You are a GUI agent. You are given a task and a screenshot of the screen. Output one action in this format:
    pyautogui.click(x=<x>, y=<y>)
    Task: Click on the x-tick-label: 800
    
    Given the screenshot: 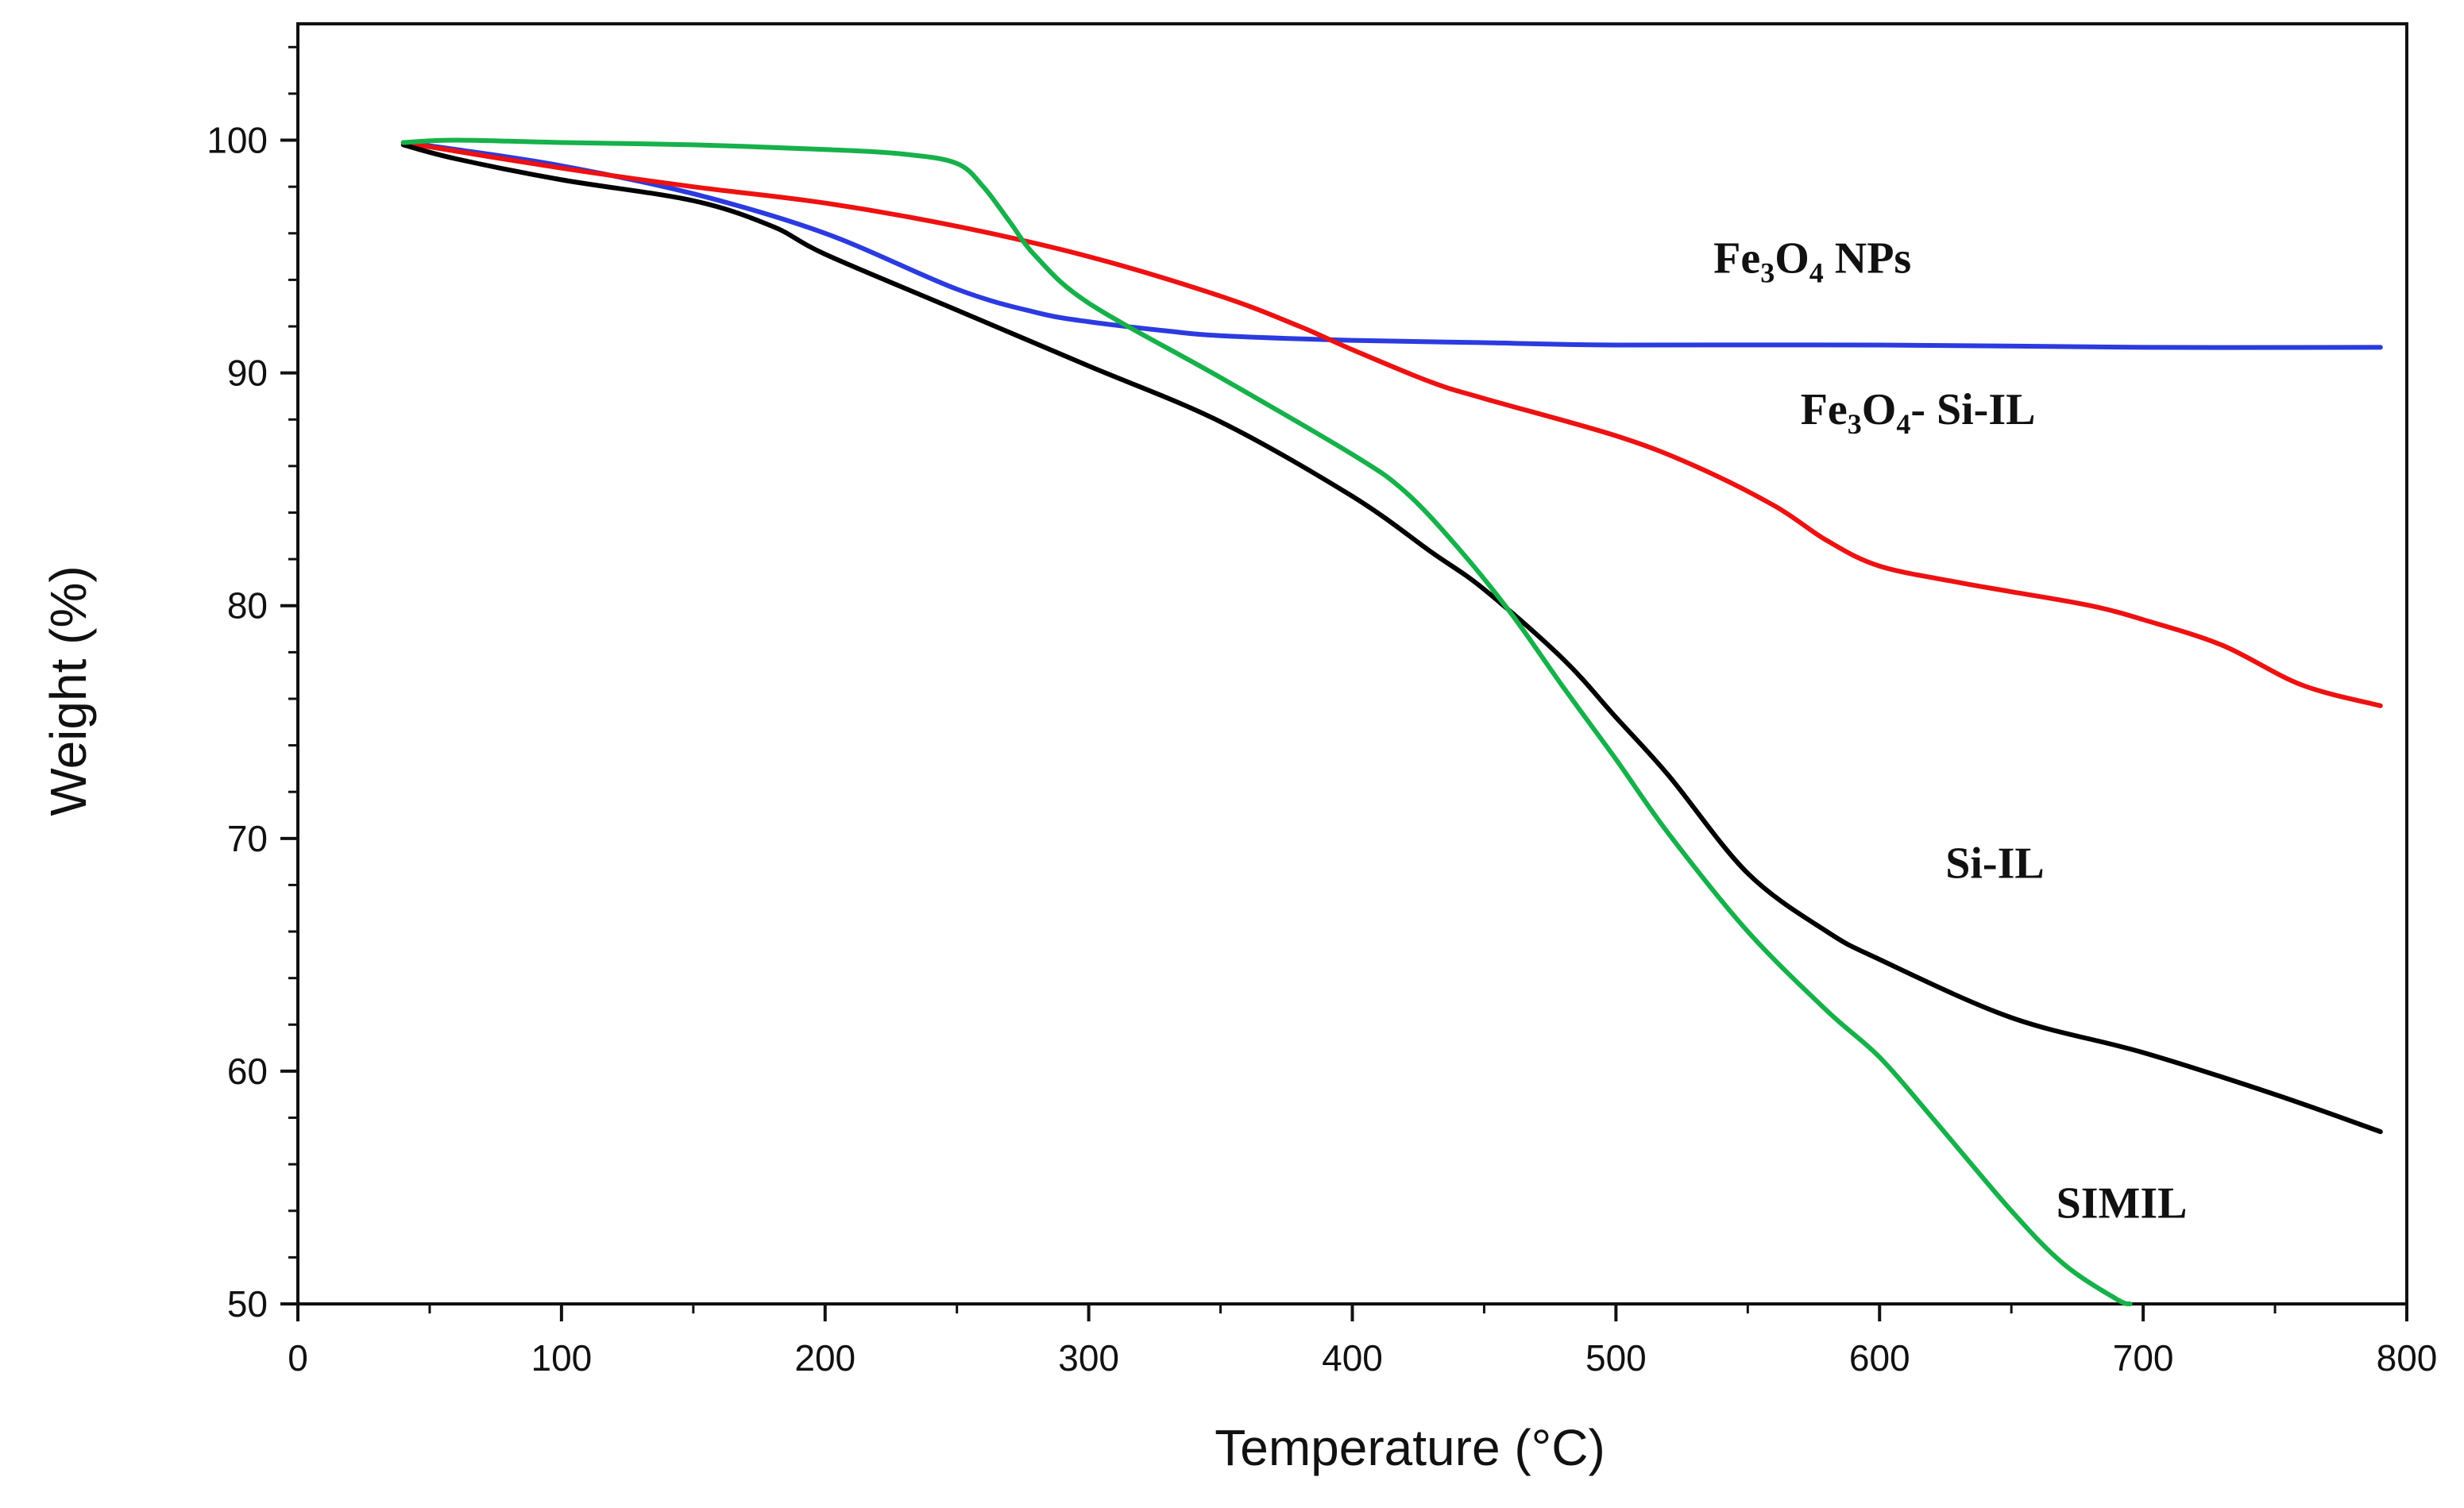 What is the action you would take?
    pyautogui.click(x=2407, y=1358)
    